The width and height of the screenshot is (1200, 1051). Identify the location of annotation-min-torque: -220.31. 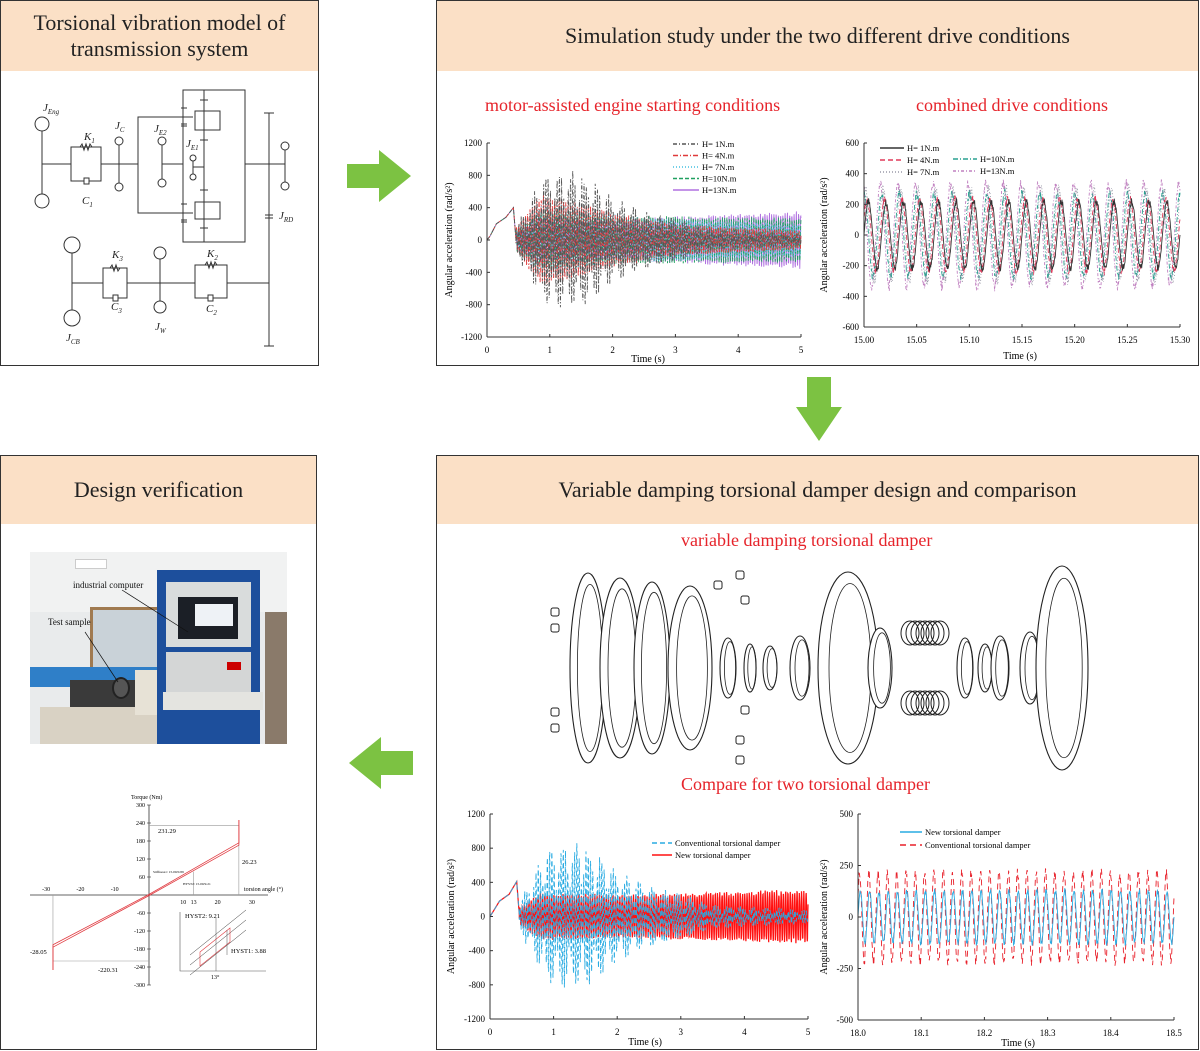
(108, 970).